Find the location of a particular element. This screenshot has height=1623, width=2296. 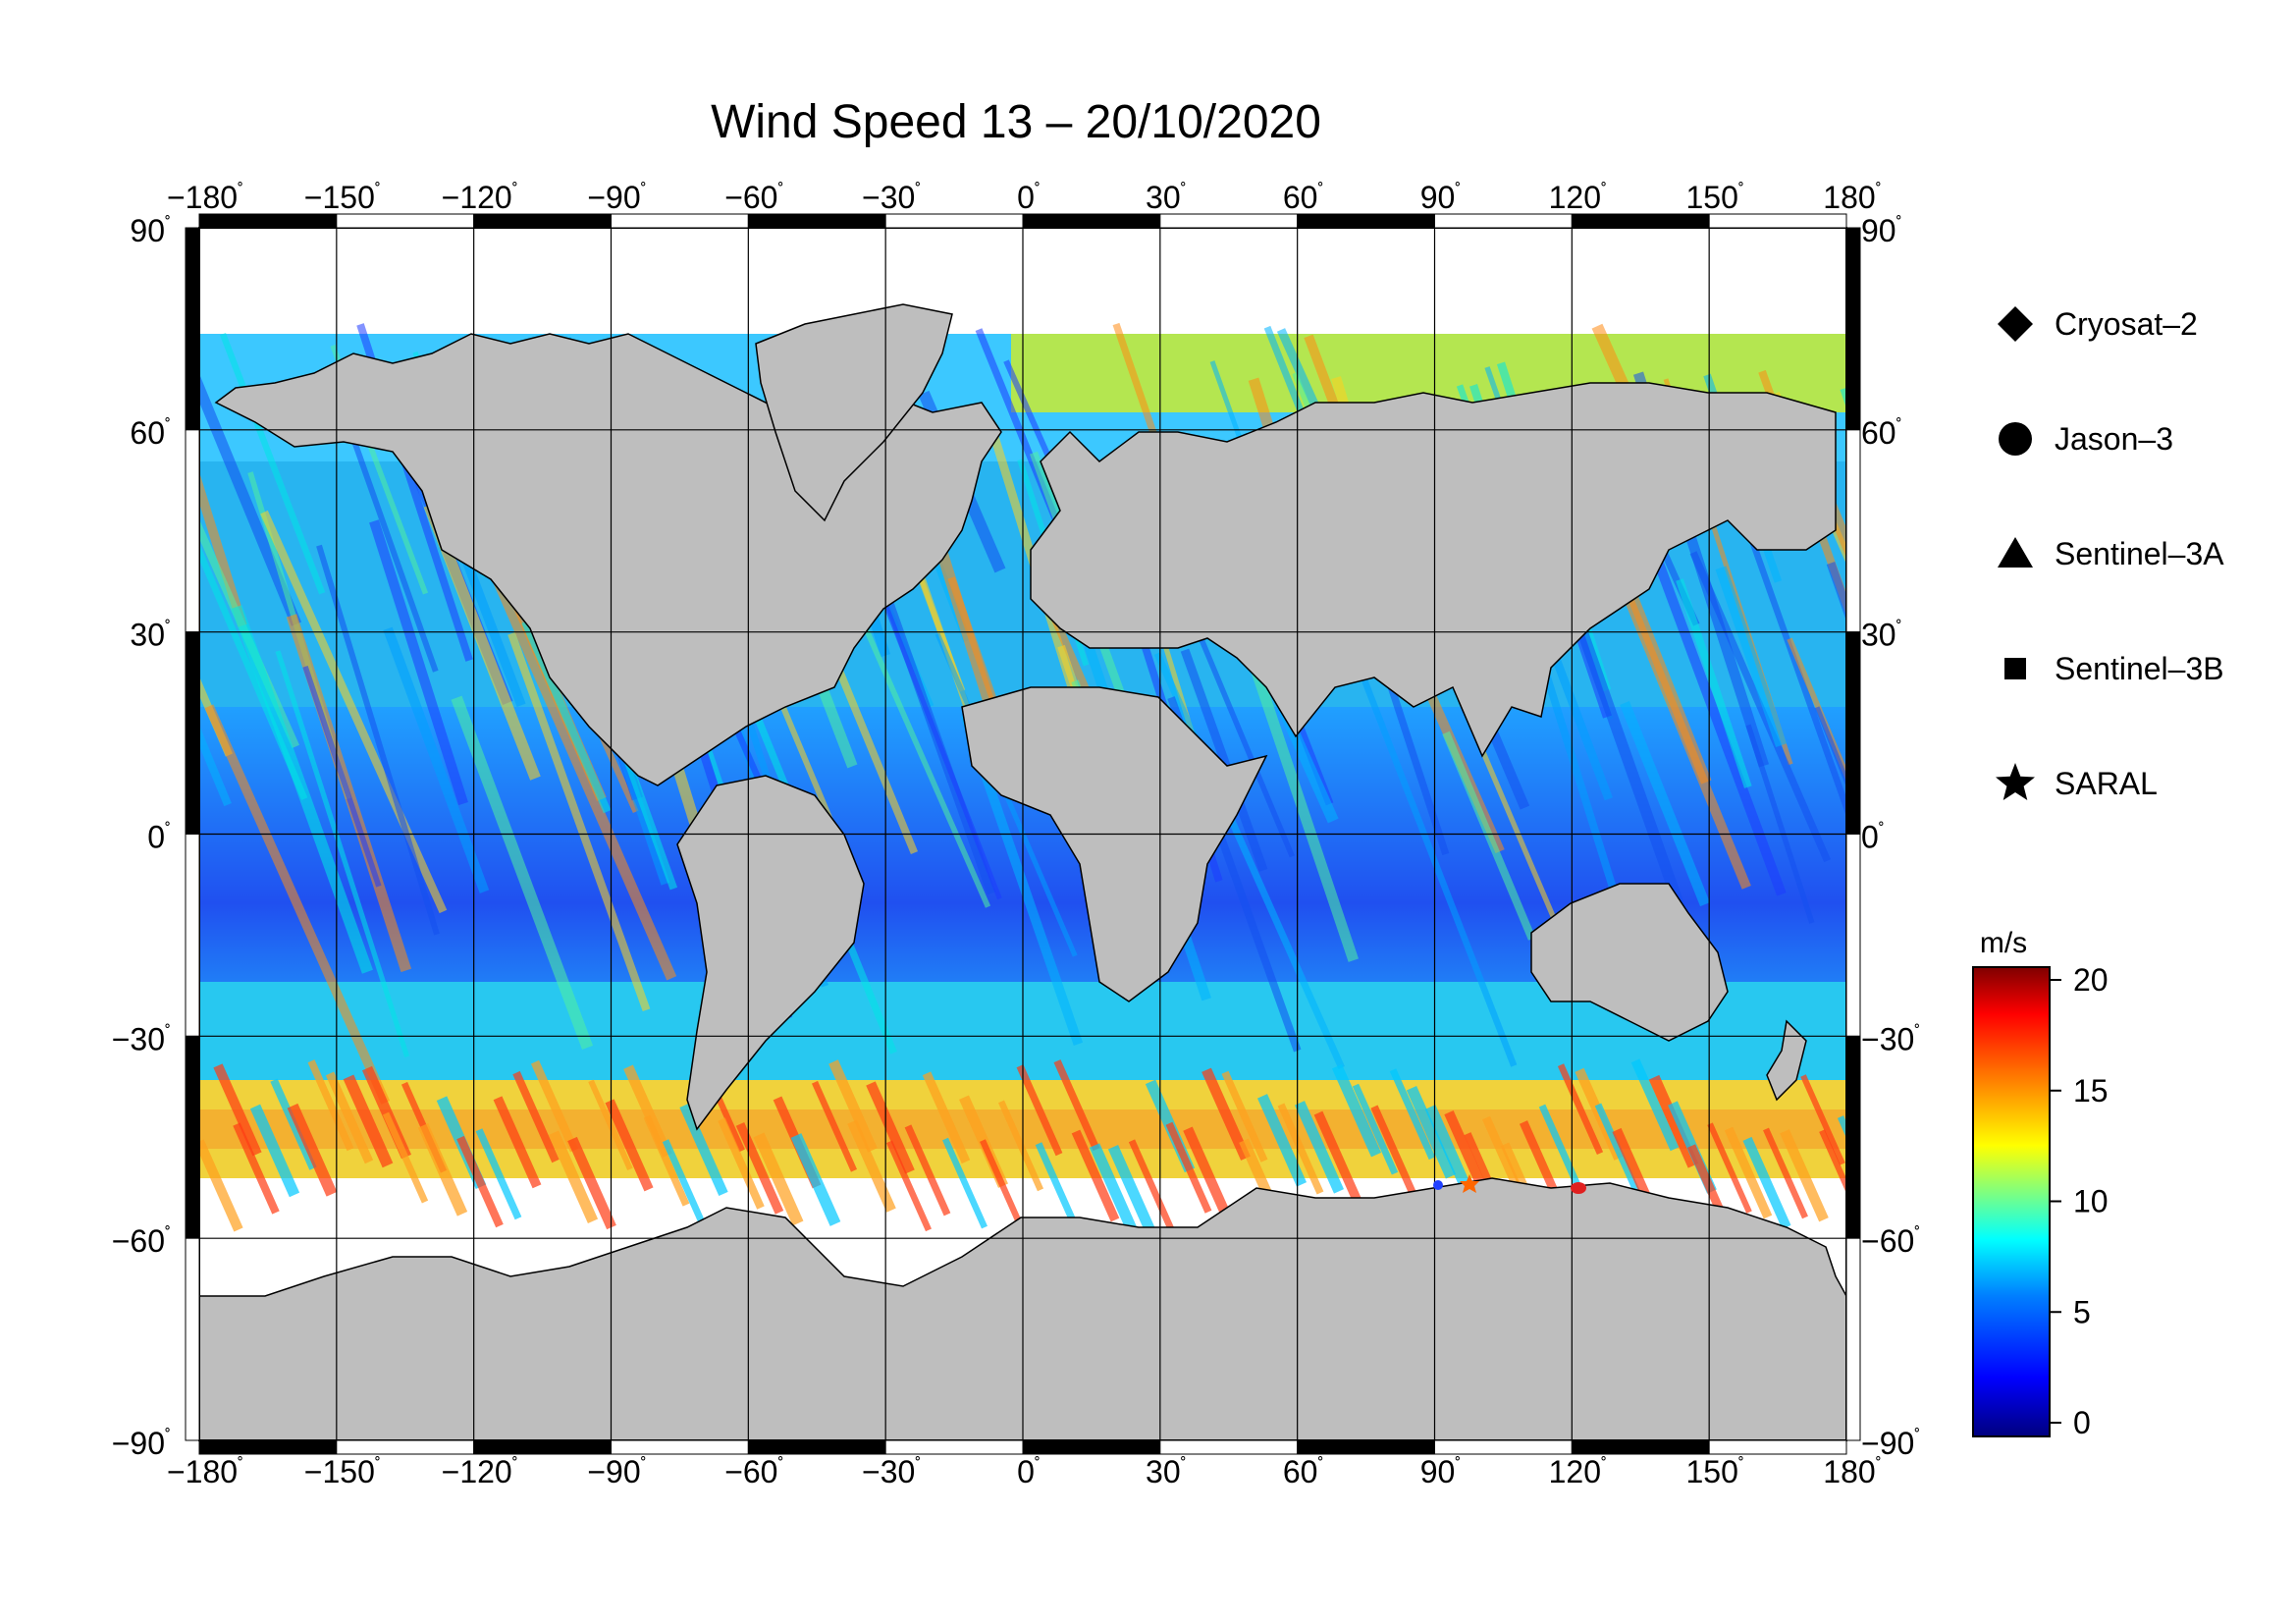

longitude-tick-label-bottom: 150˚ is located at coordinates (1714, 1471).